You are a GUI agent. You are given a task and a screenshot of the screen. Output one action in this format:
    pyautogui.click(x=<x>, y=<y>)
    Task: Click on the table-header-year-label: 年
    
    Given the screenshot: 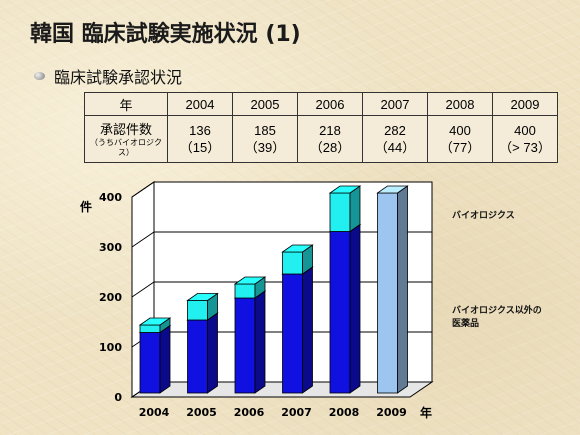 What is the action you would take?
    pyautogui.click(x=126, y=104)
    